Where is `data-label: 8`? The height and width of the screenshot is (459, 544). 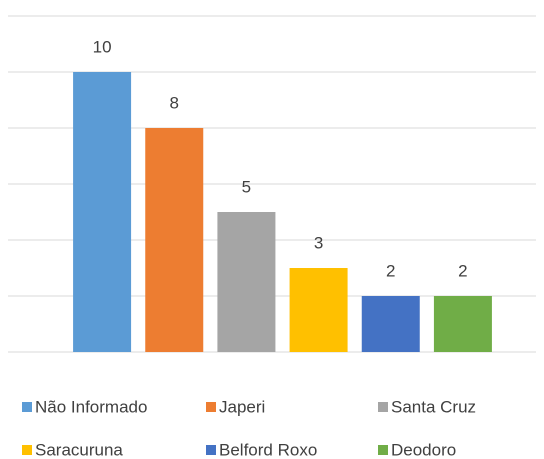
data-label: 8 is located at coordinates (174, 102).